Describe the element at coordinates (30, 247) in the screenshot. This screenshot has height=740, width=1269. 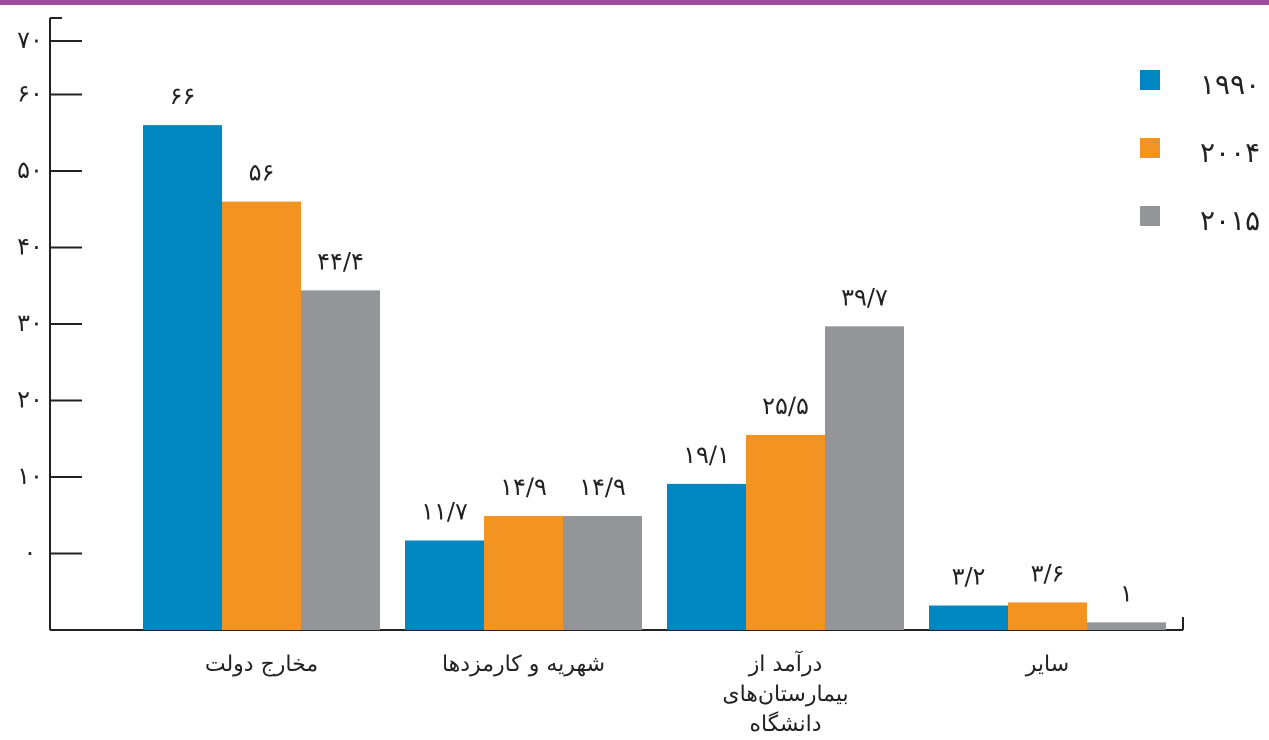
I see `y-tick-label: ۴۰` at that location.